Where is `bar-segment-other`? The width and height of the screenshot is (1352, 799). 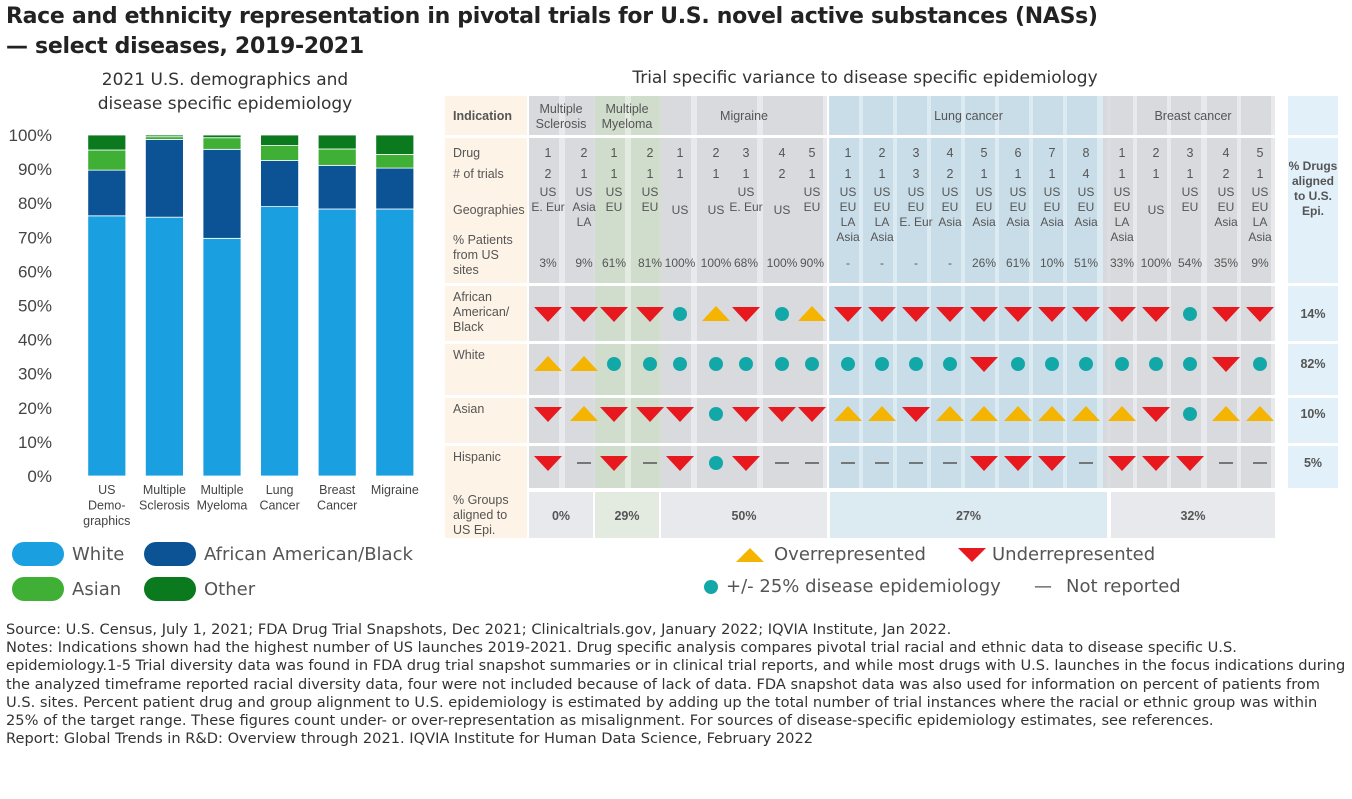 bar-segment-other is located at coordinates (164, 136).